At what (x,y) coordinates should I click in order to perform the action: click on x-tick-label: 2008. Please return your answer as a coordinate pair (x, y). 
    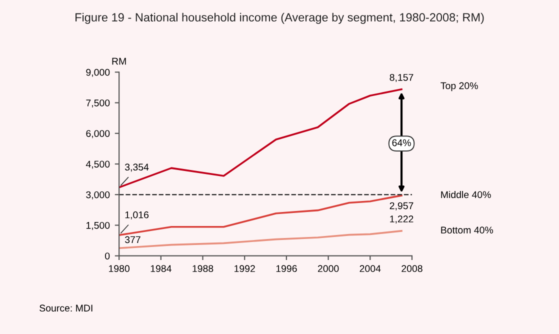
    Looking at the image, I should click on (412, 268).